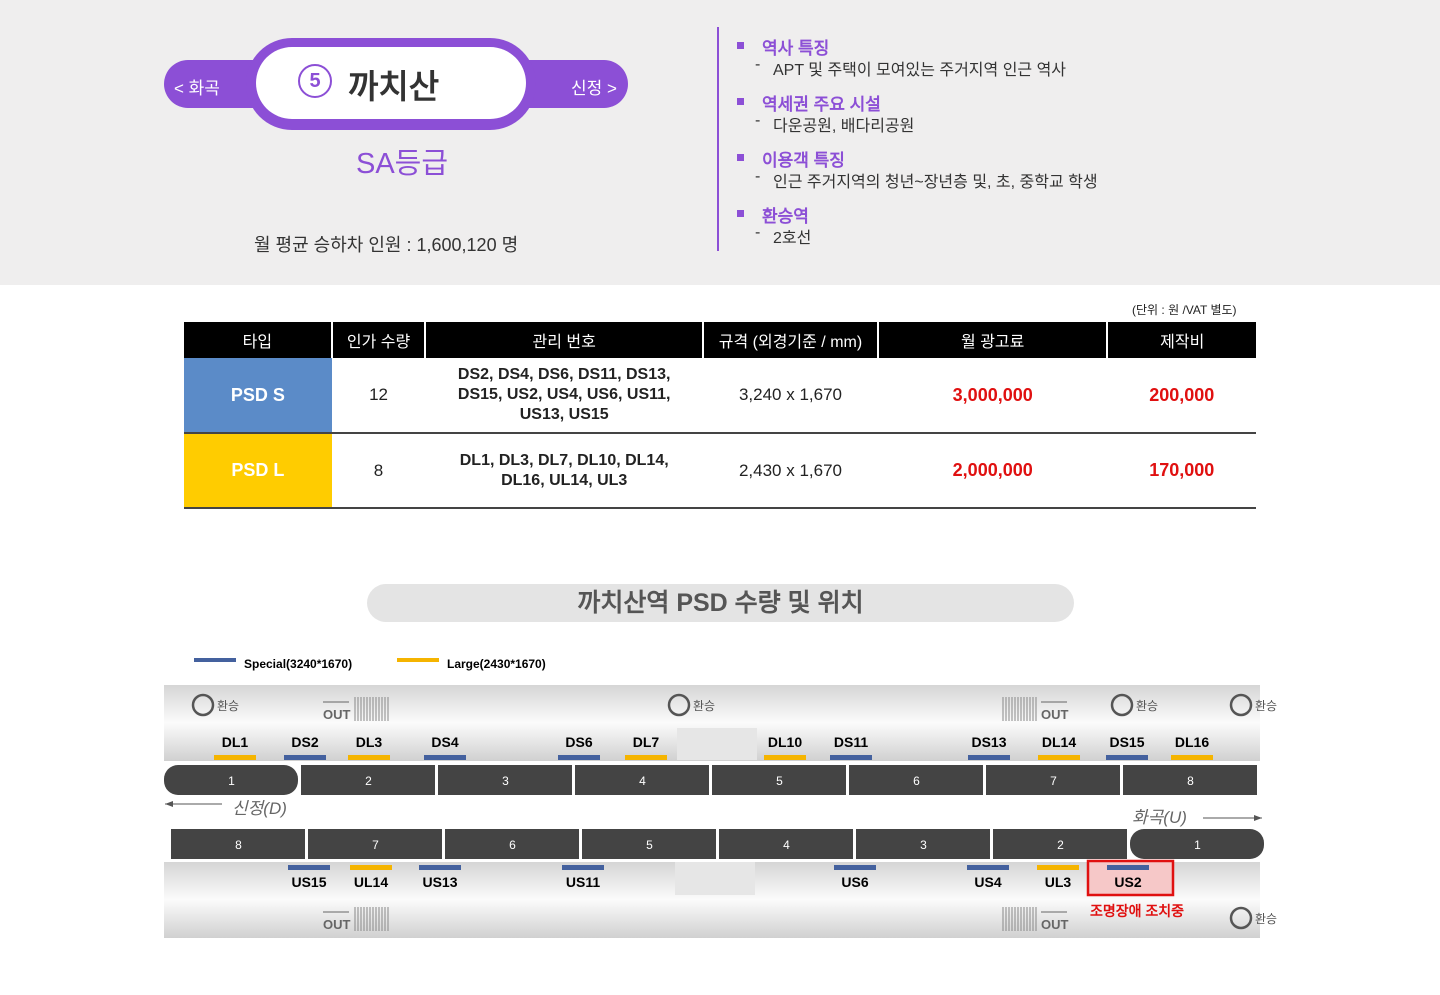 The height and width of the screenshot is (995, 1440). I want to click on table-cell: 2,430 x 1,670, so click(790, 471).